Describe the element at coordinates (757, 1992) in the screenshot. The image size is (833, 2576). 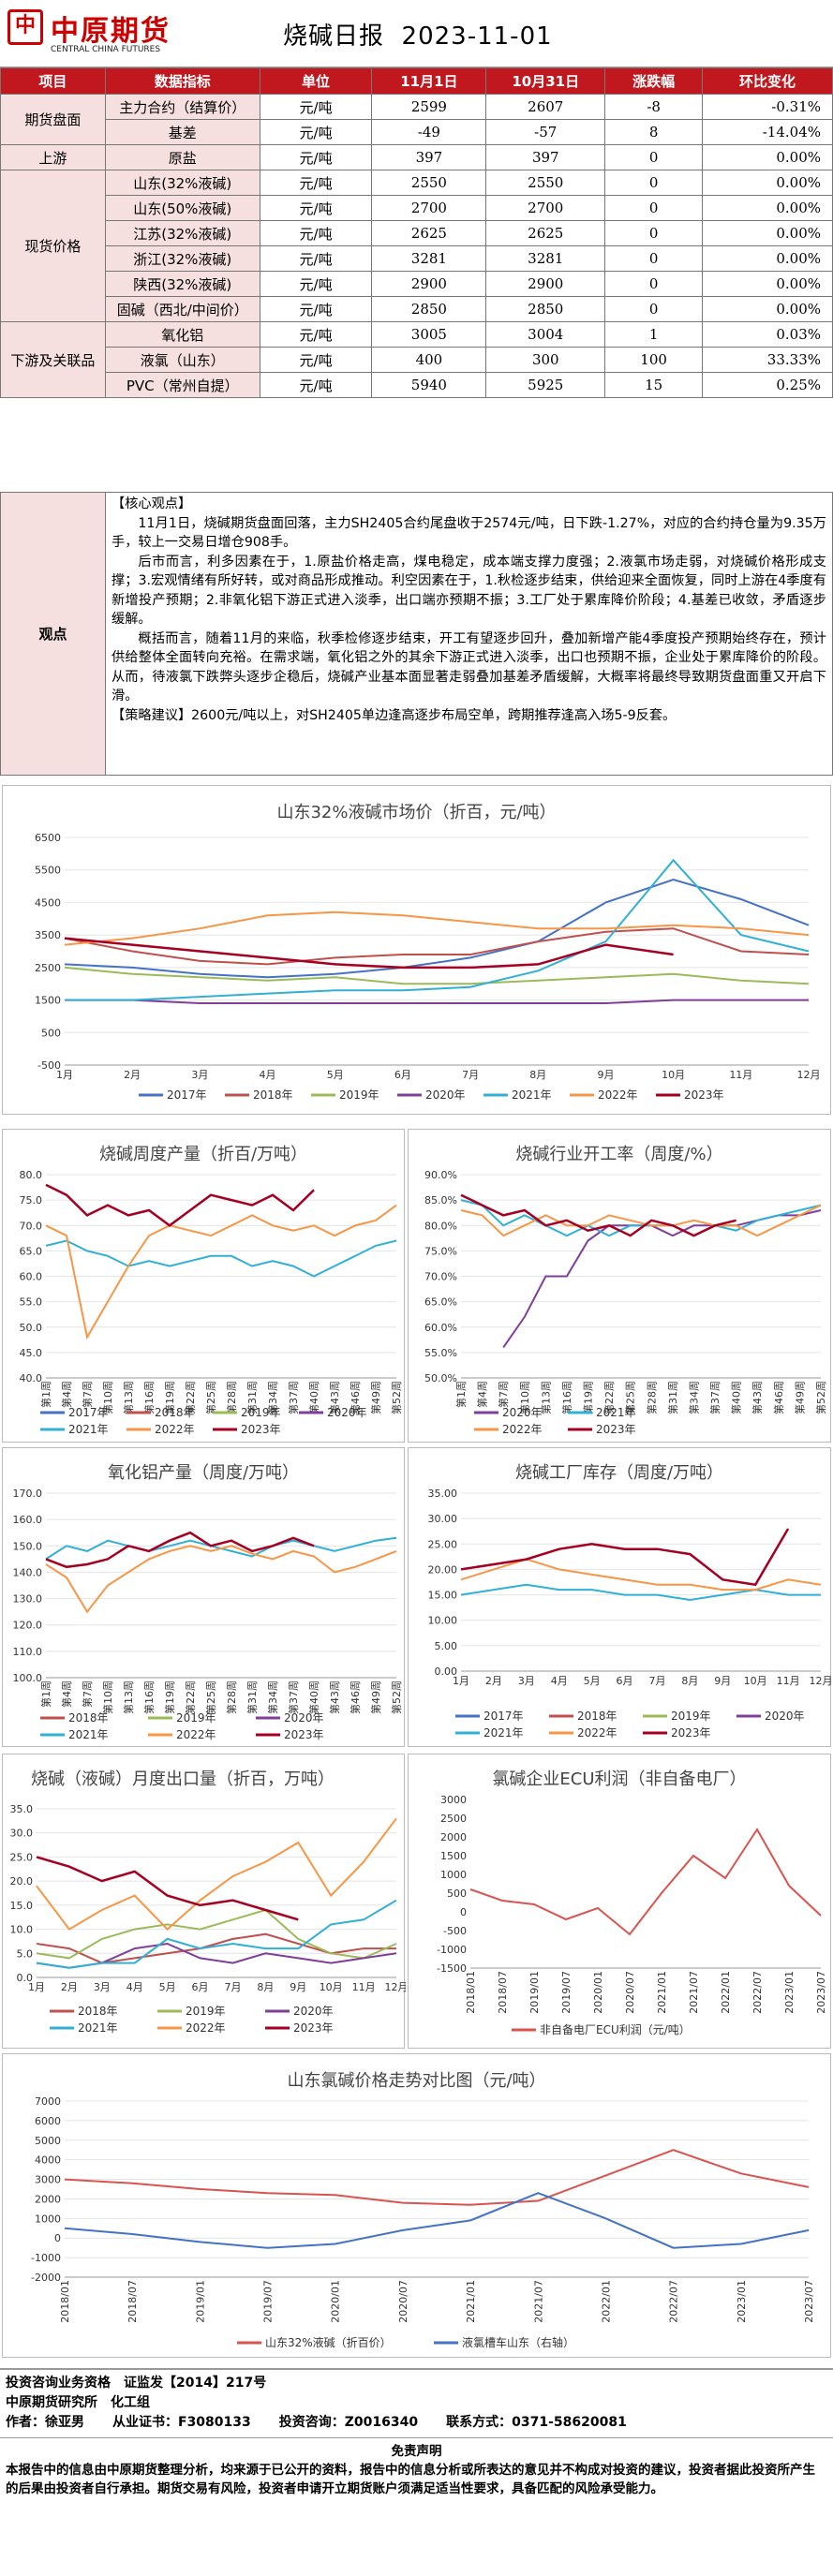
I see `x-tick-label: 2022/07` at that location.